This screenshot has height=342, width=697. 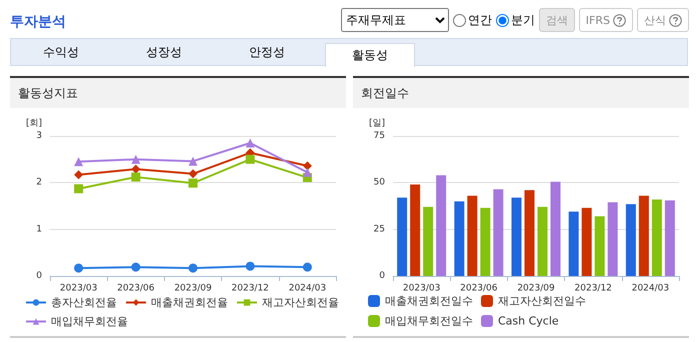 What do you see at coordinates (38, 22) in the screenshot?
I see `text: 투자분석` at bounding box center [38, 22].